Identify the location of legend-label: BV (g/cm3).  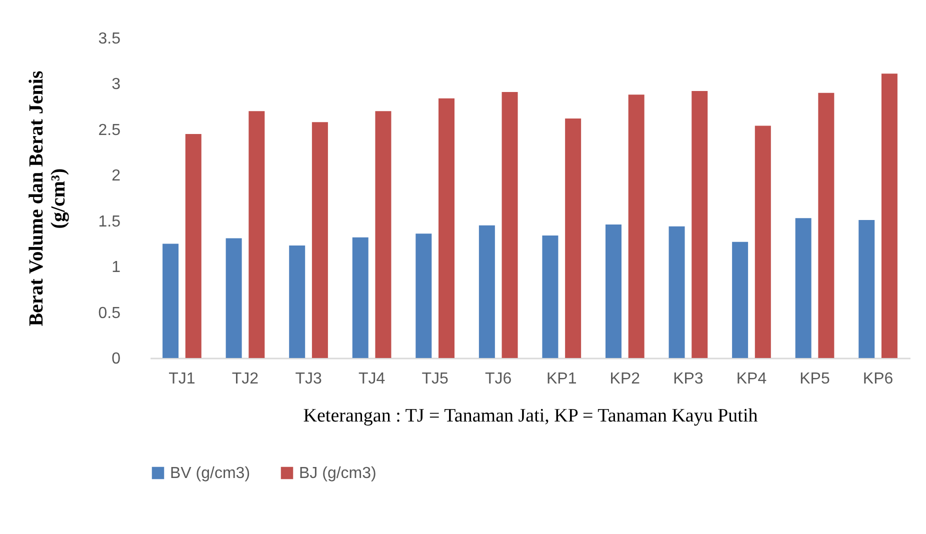
(210, 473).